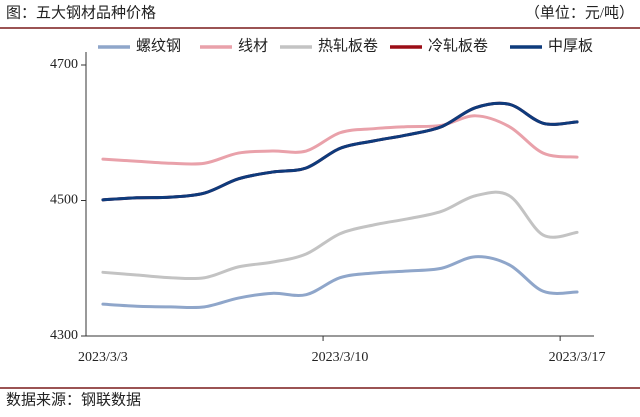  Describe the element at coordinates (458, 45) in the screenshot. I see `legend-label: 冷轧板卷` at that location.